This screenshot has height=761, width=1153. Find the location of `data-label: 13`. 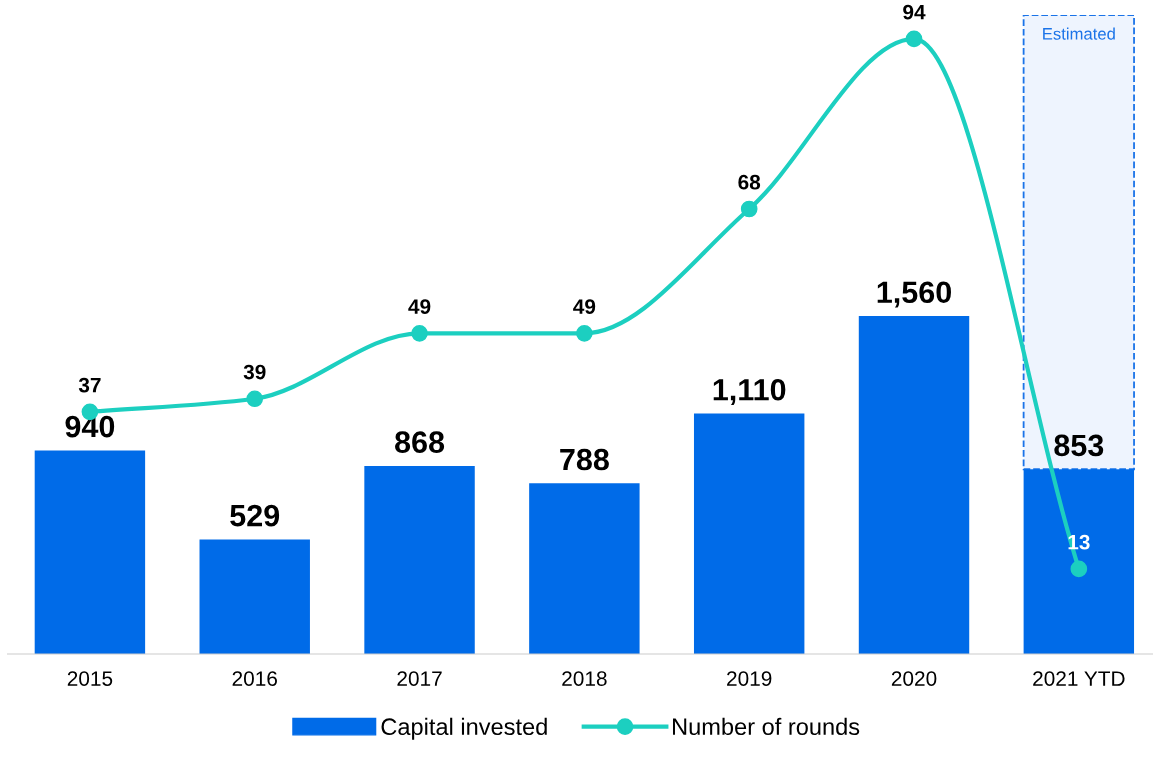

data-label: 13 is located at coordinates (1079, 542).